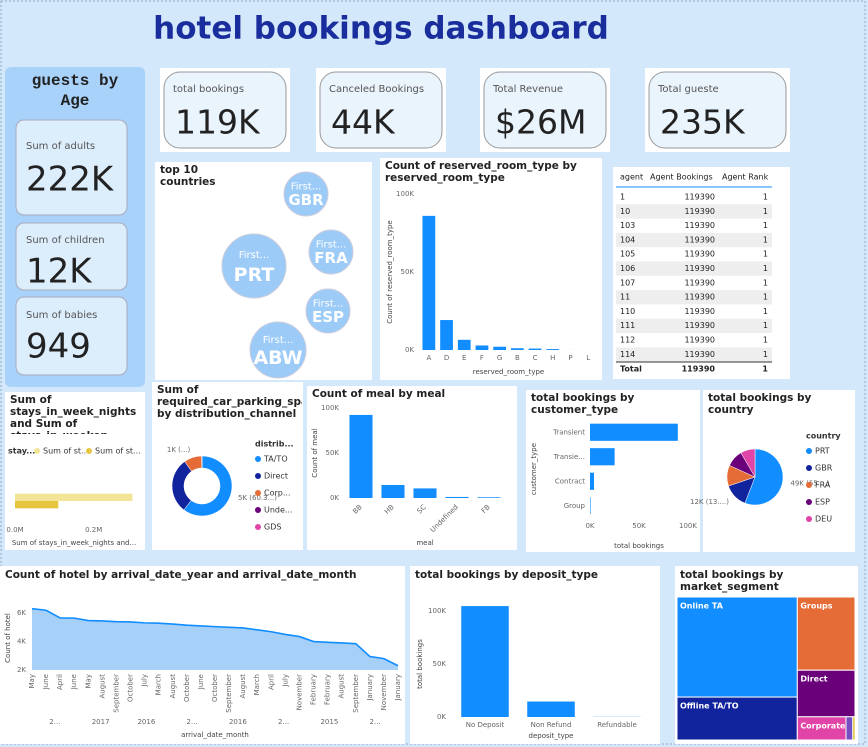 The width and height of the screenshot is (868, 747). What do you see at coordinates (745, 177) in the screenshot?
I see `table-header: Agent Rank` at bounding box center [745, 177].